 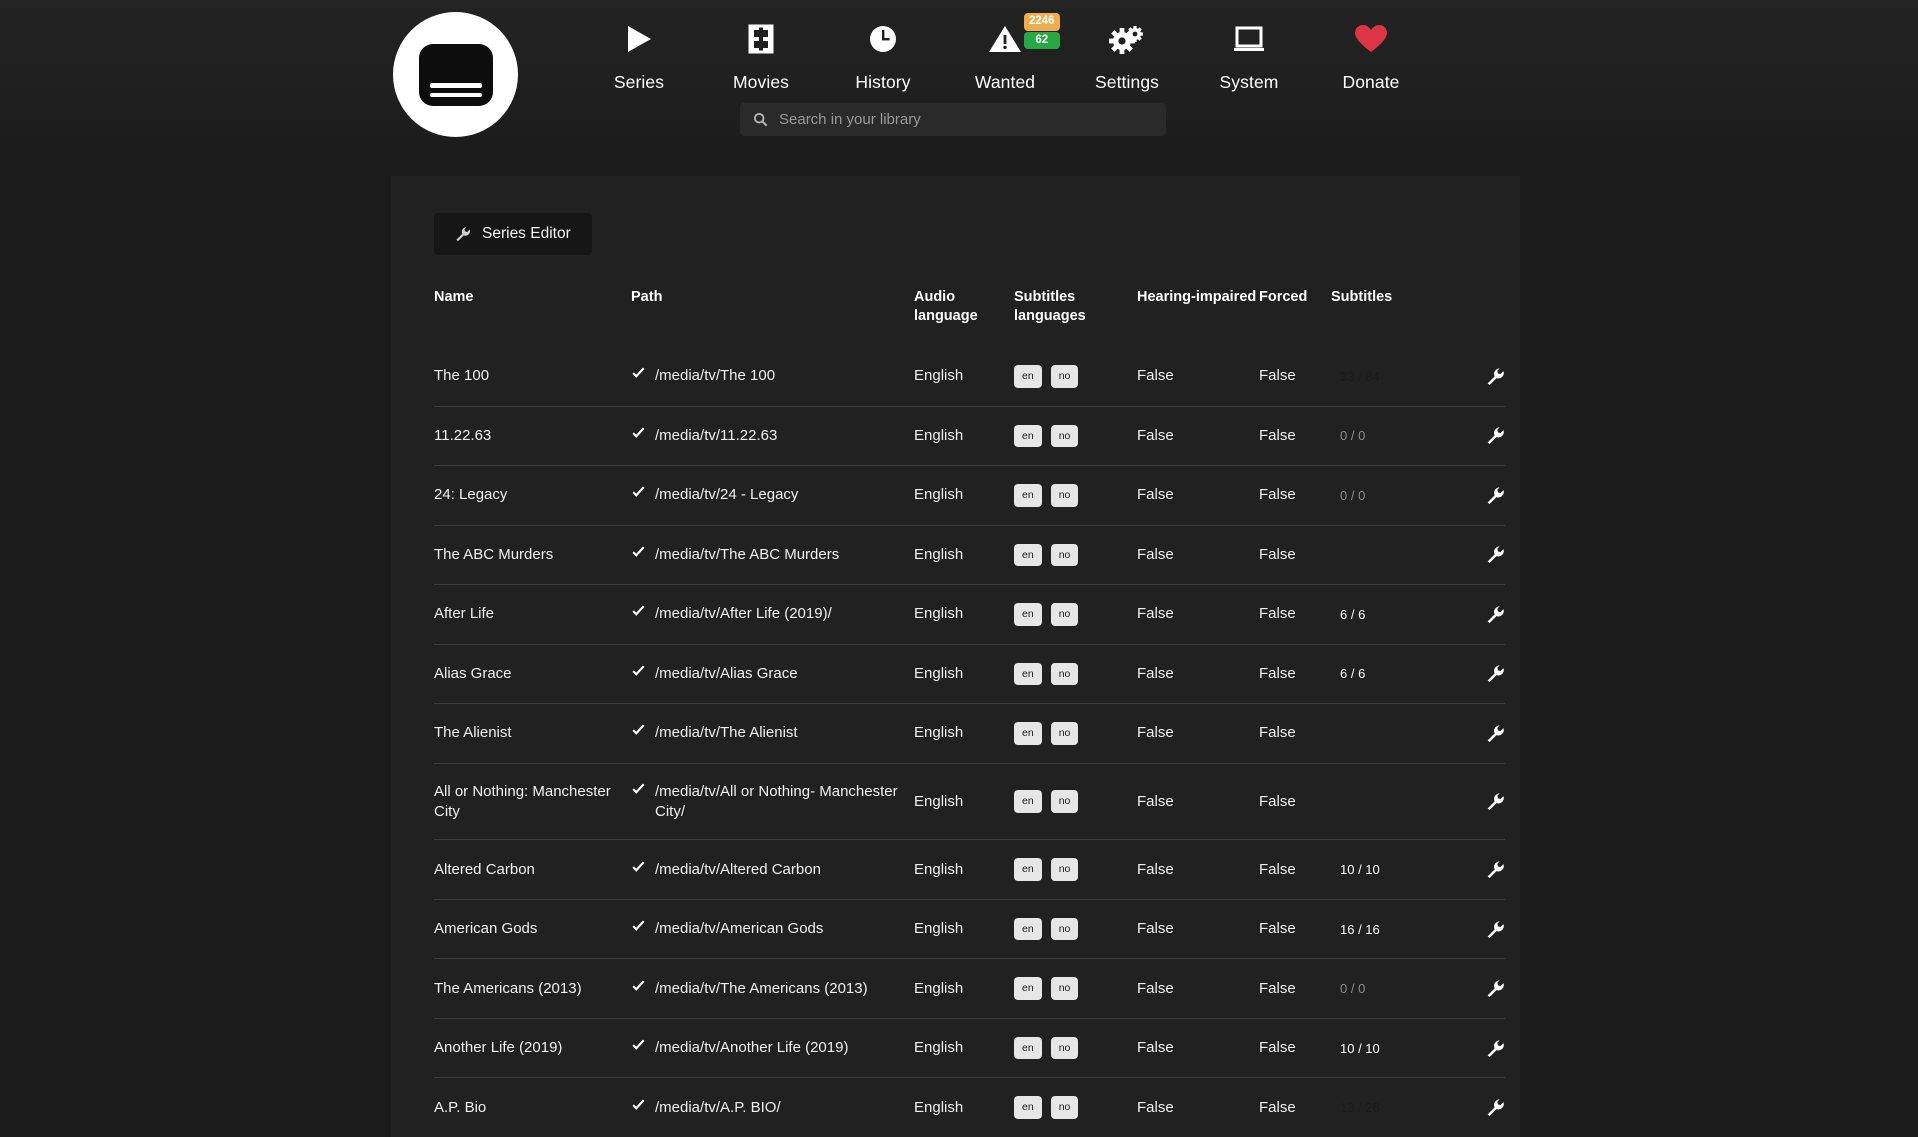 I want to click on path-text: /media/tv/American Gods, so click(x=739, y=929).